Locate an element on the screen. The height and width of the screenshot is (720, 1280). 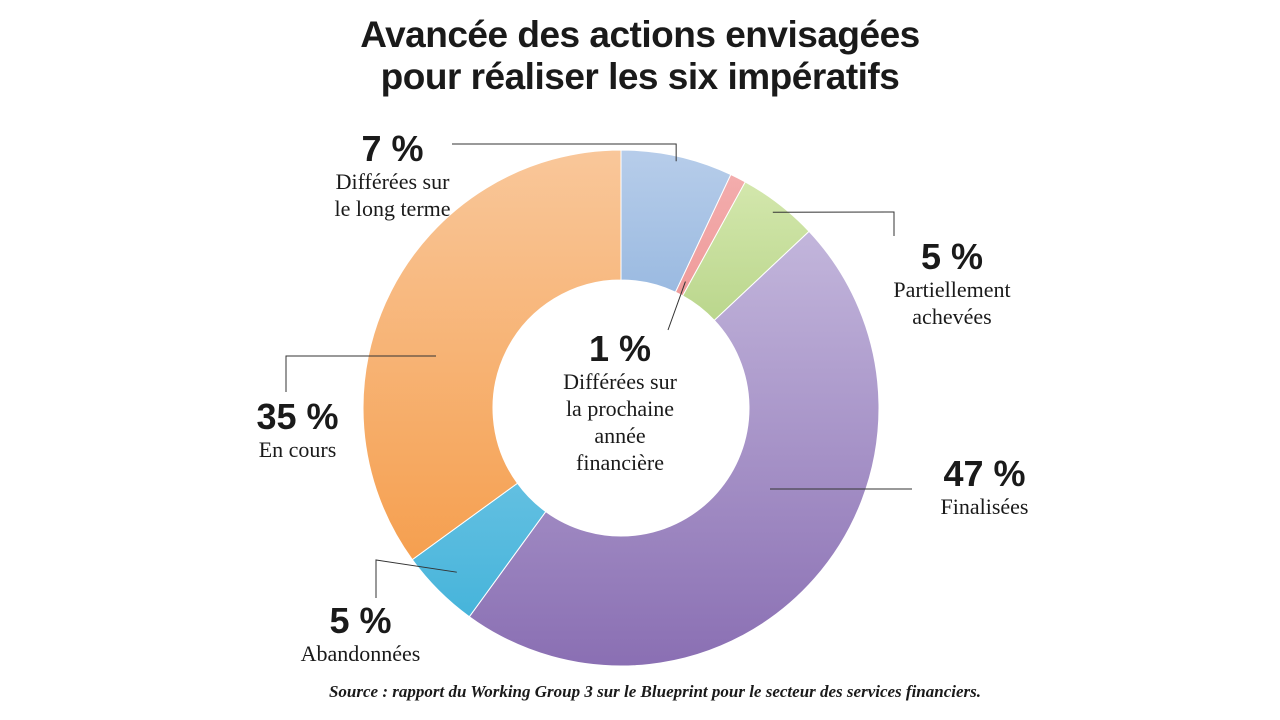
text-en-cours: En cours is located at coordinates (297, 449).